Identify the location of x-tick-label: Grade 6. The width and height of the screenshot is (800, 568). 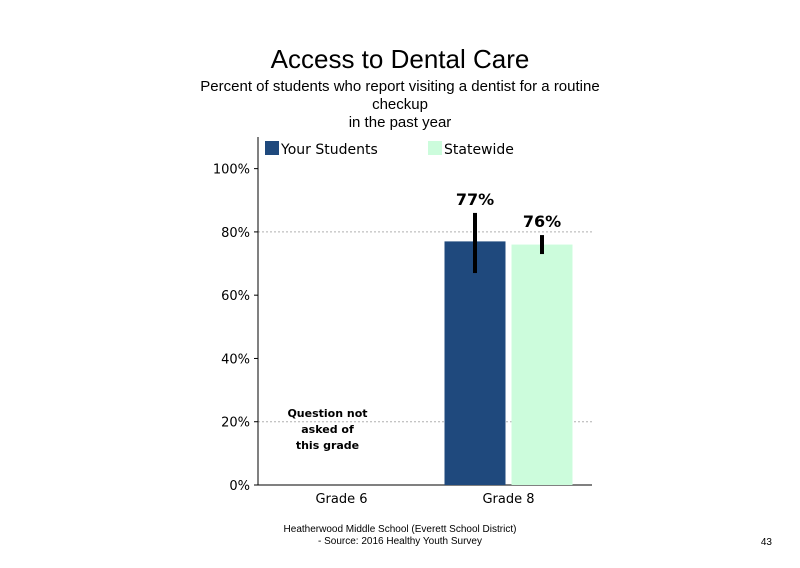
(341, 499).